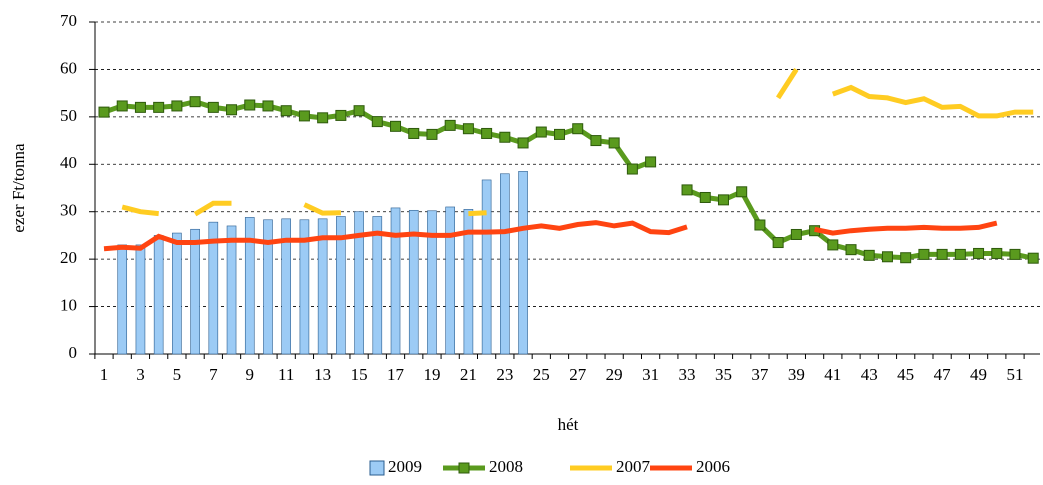  What do you see at coordinates (541, 374) in the screenshot?
I see `x-tick-label: 25` at bounding box center [541, 374].